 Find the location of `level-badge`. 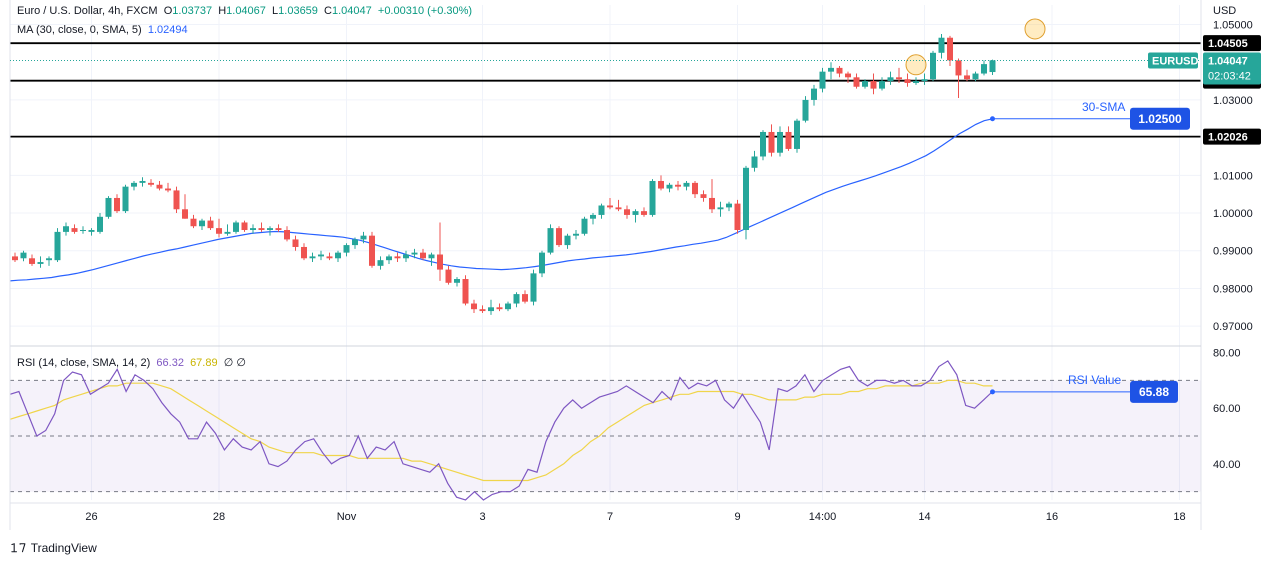

level-badge is located at coordinates (1232, 43).